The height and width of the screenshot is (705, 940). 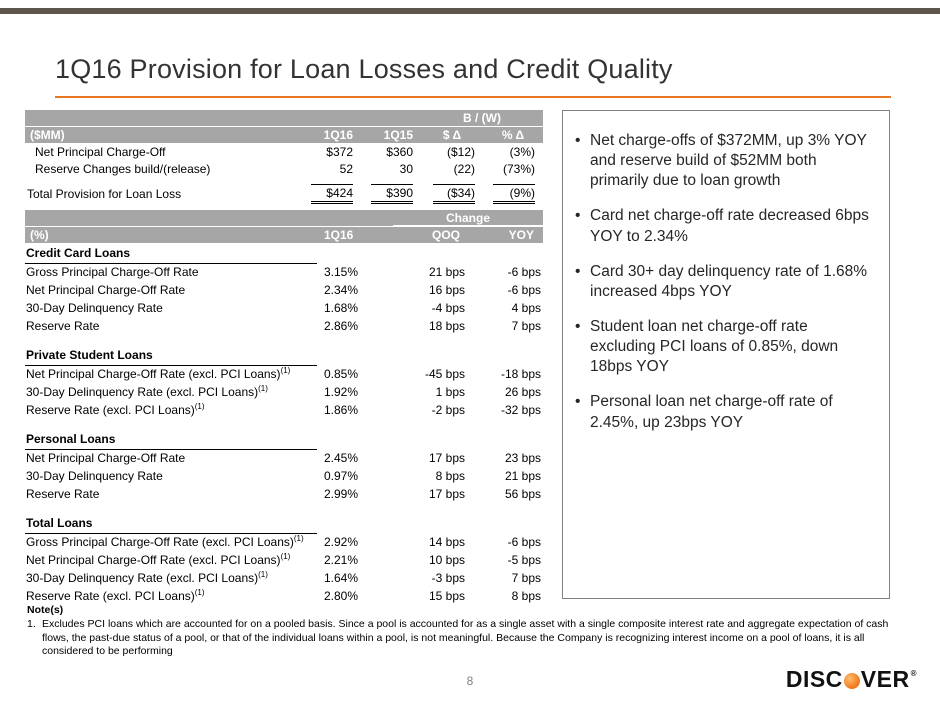 What do you see at coordinates (171, 439) in the screenshot?
I see `rates-section-name: Personal Loans` at bounding box center [171, 439].